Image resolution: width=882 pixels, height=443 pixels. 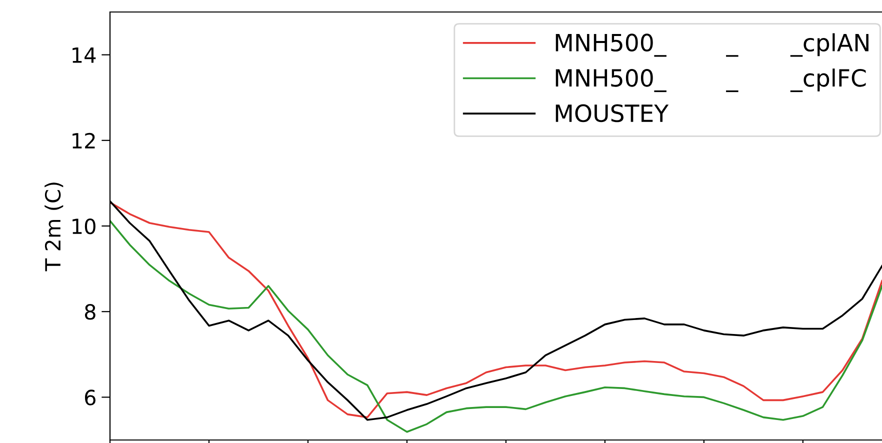 I want to click on legend-label: MNH500_ _ _cplFC, so click(x=711, y=80).